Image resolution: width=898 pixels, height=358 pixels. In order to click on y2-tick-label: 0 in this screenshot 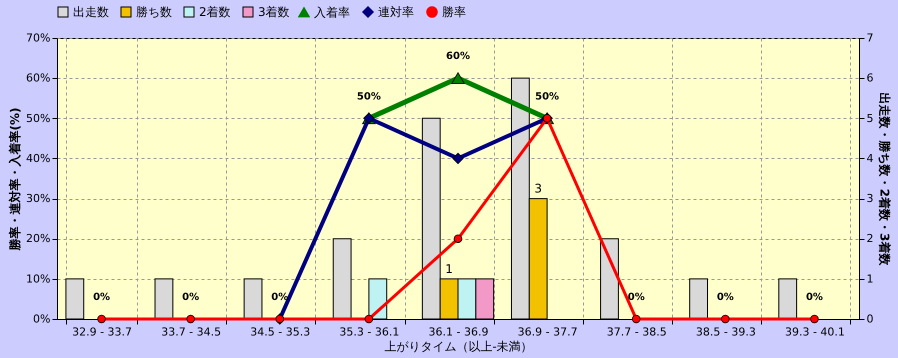, I will do `click(870, 319)`.